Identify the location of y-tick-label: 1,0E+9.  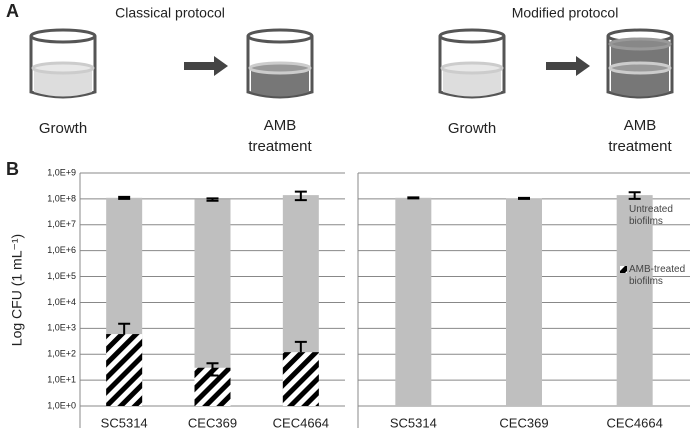
(61, 172).